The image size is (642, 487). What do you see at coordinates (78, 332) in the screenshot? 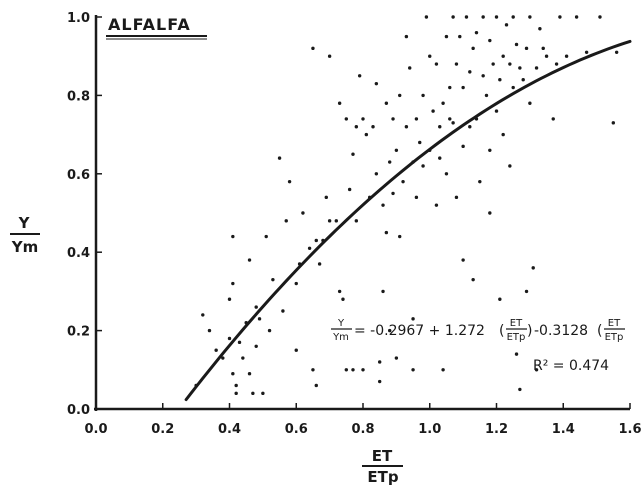
I see `y-tick-label: 0.2` at bounding box center [78, 332].